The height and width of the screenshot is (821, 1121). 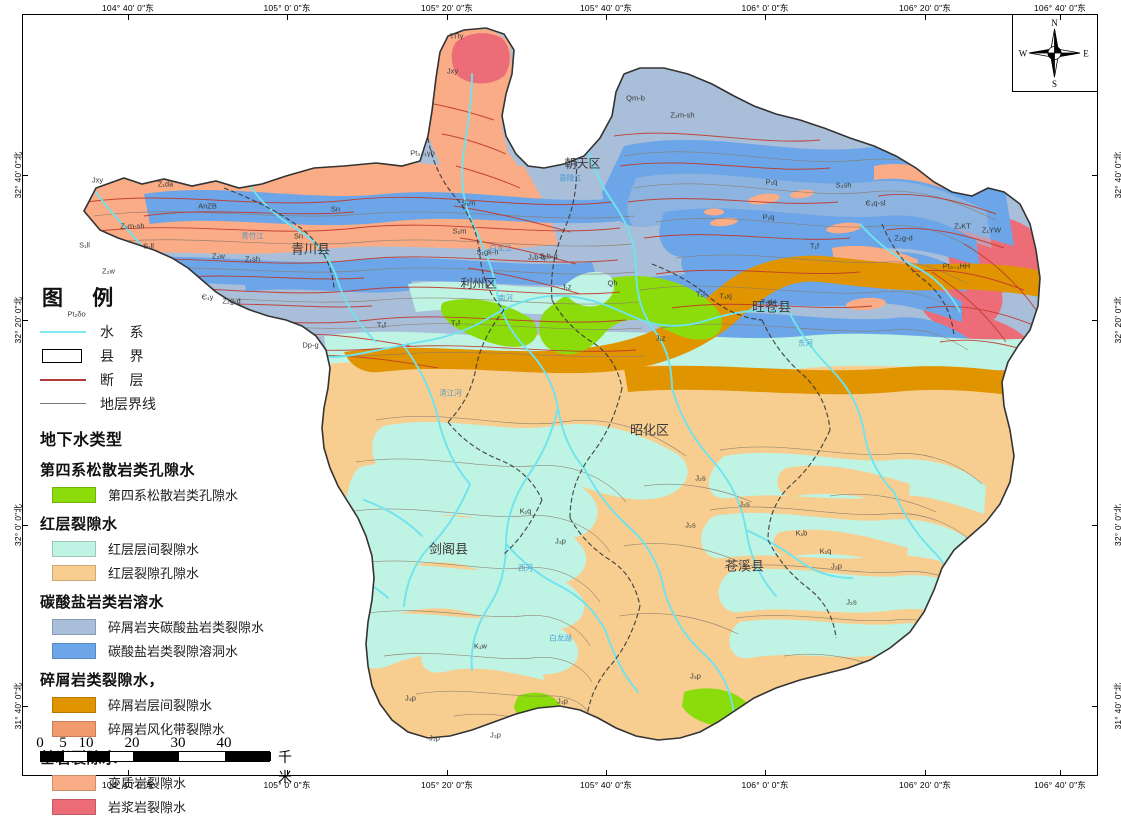 What do you see at coordinates (962, 225) in the screenshot?
I see `geology-unit-label: Z₁KT` at bounding box center [962, 225].